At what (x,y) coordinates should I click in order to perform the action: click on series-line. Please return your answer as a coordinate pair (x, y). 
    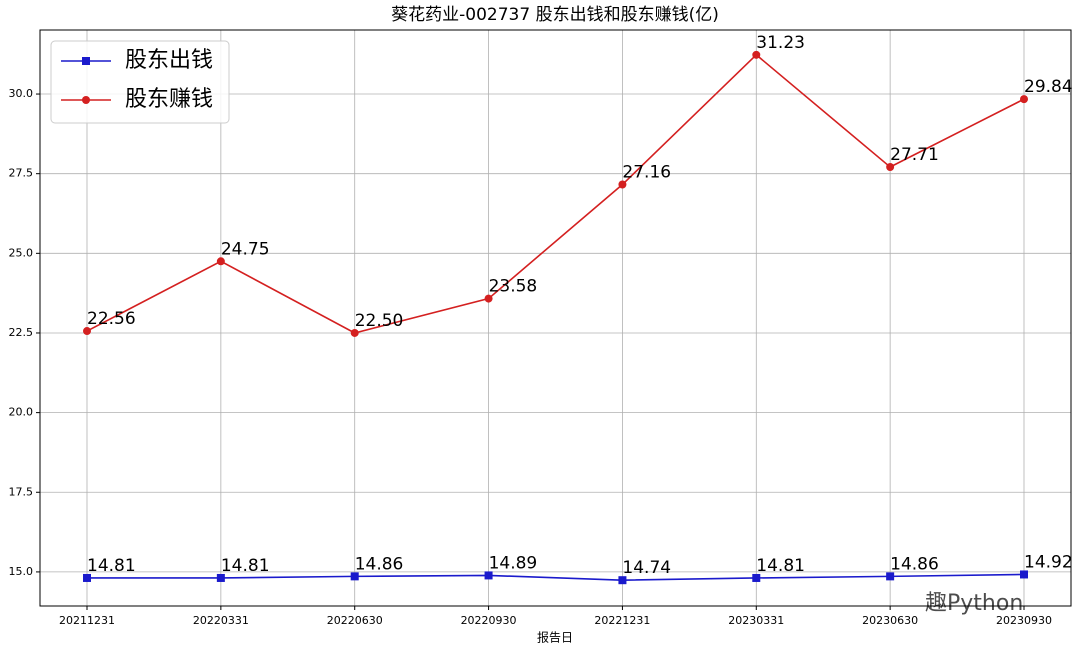
    Looking at the image, I should click on (556, 577).